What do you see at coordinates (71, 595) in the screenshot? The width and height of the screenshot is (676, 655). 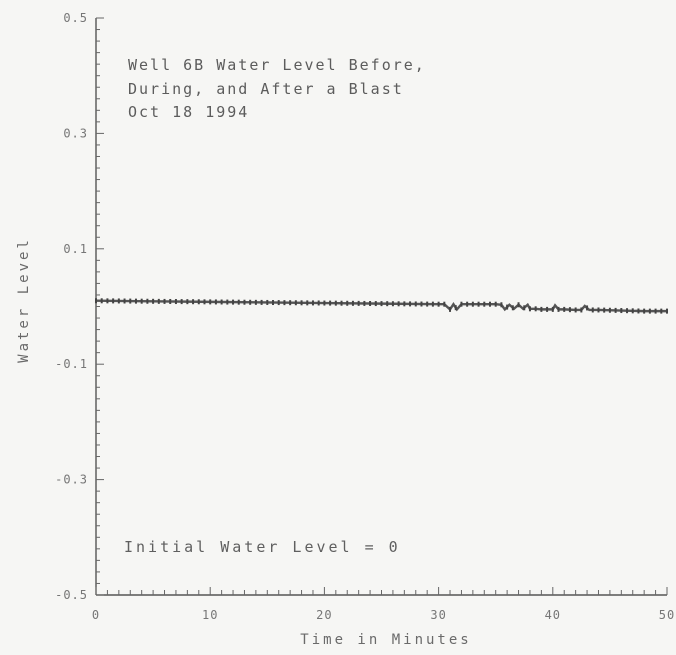 I see `y-tick-label: -0.5` at bounding box center [71, 595].